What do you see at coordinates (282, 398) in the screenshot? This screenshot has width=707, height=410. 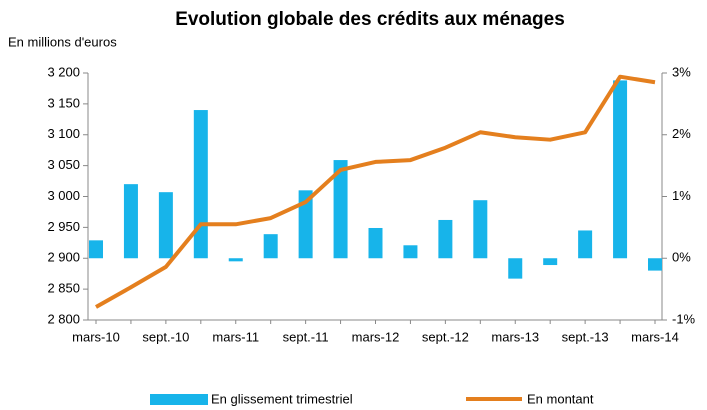 I see `legend-label: En glissement trimestriel` at bounding box center [282, 398].